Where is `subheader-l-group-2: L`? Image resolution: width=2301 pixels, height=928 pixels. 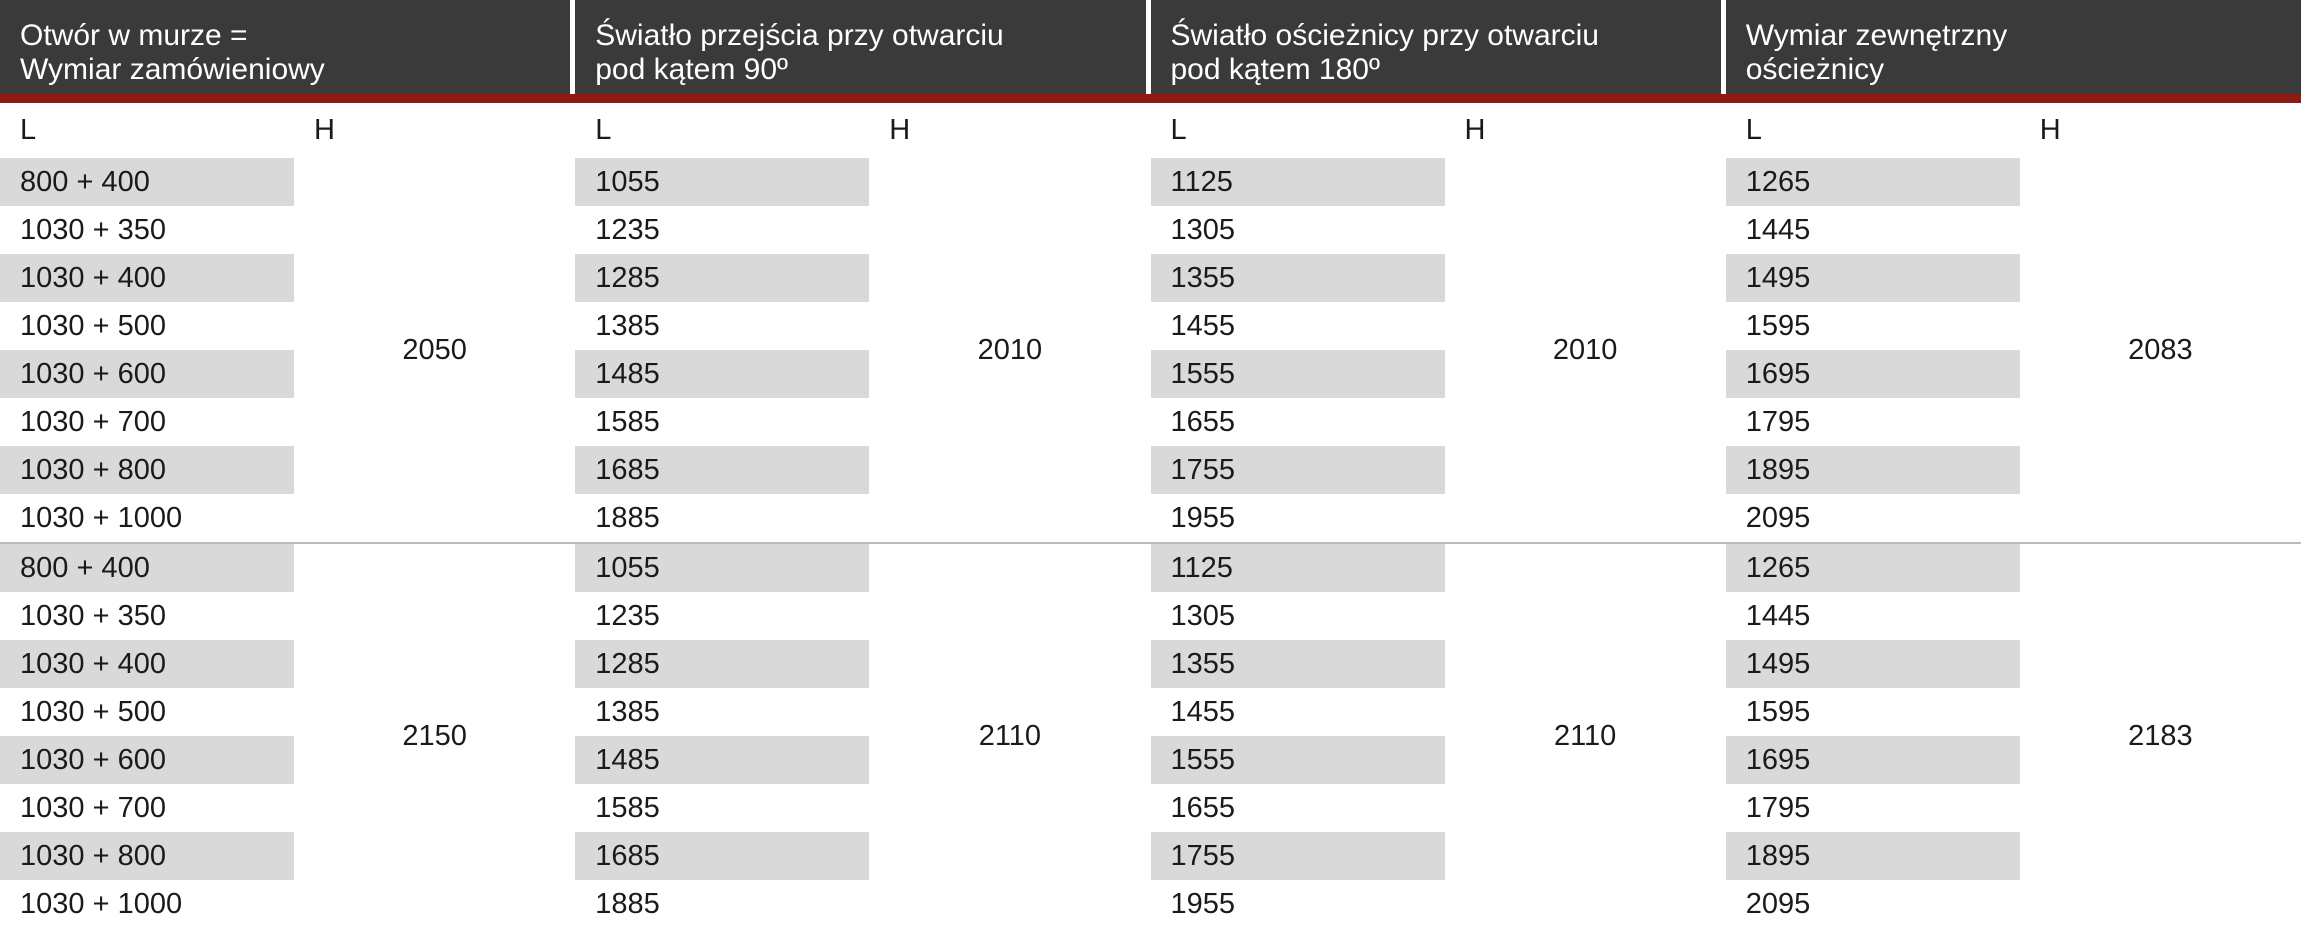
subheader-l-group-2: L is located at coordinates (603, 130).